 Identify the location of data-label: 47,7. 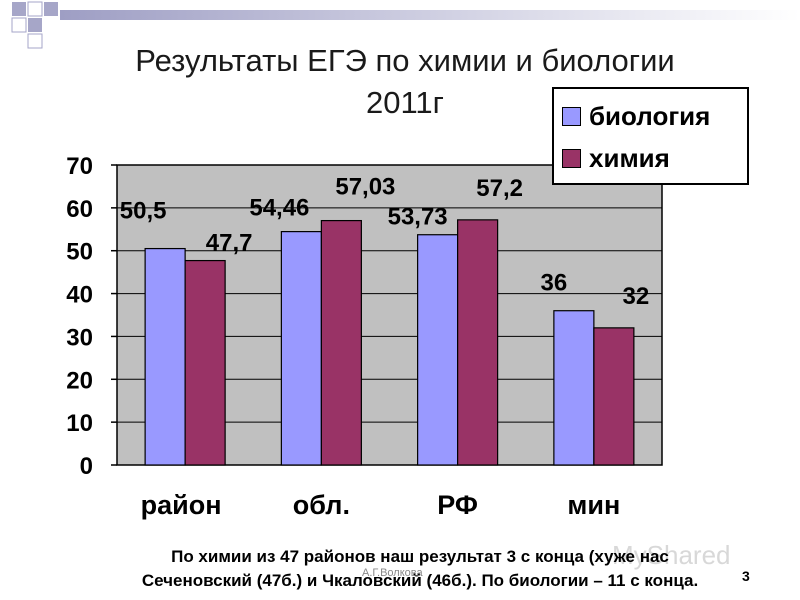
(229, 243).